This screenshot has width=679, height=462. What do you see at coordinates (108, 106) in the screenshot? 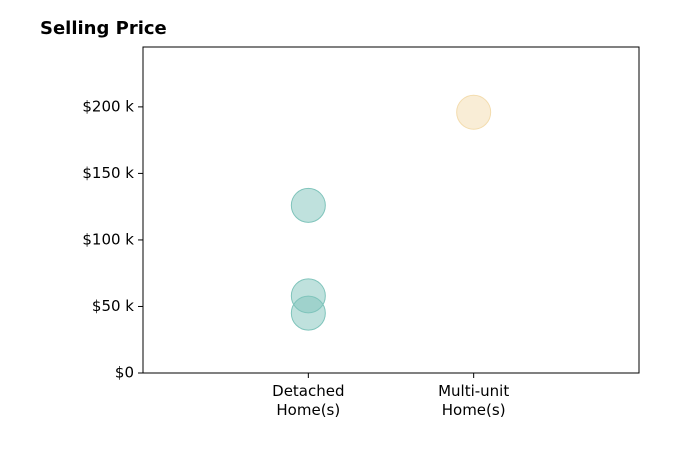
I see `y-tick-label: $200 k` at bounding box center [108, 106].